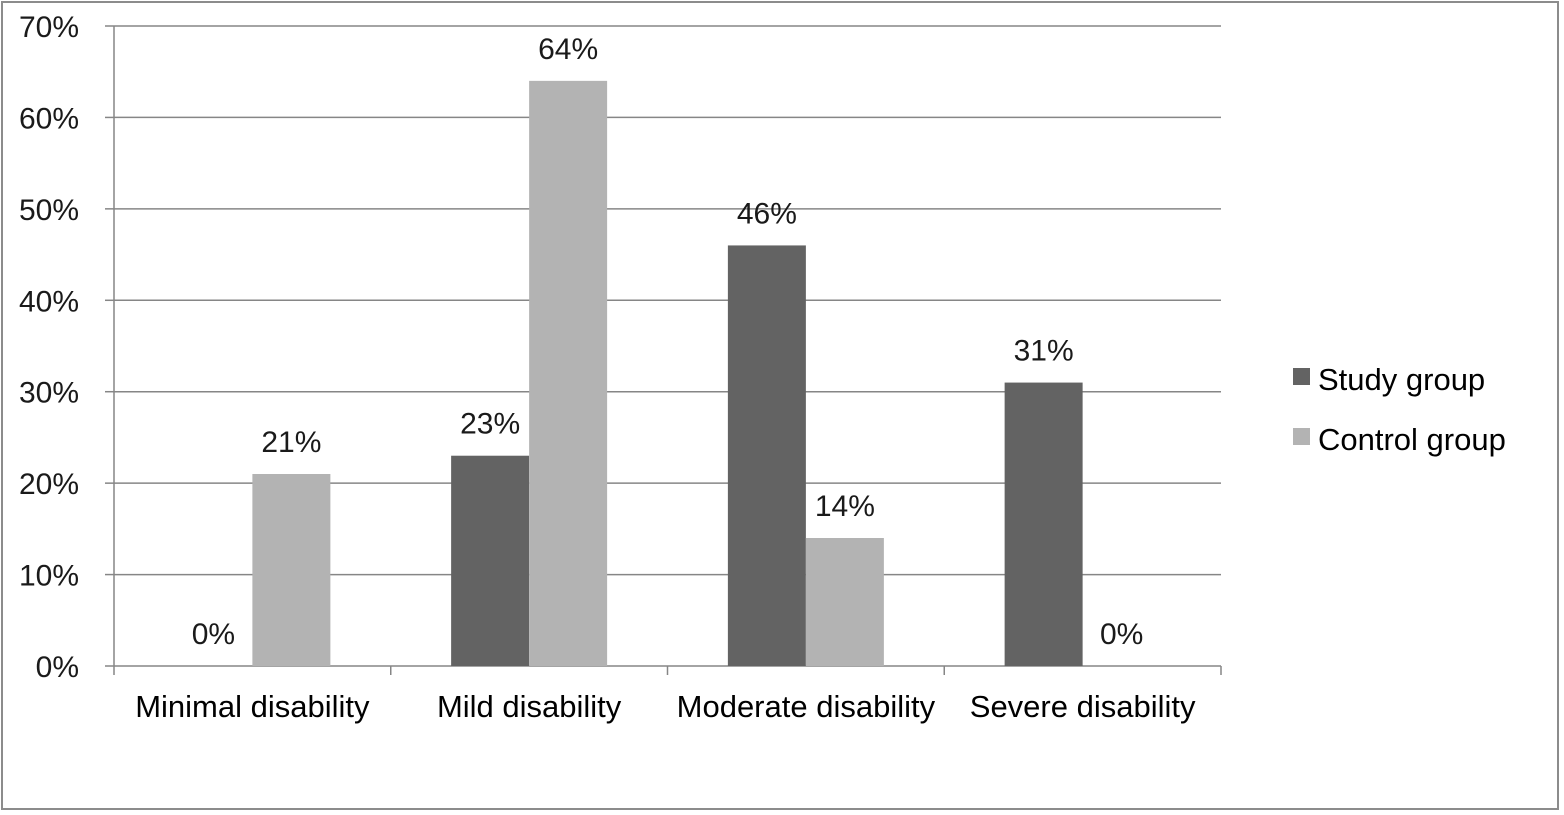 This screenshot has height=815, width=1564. What do you see at coordinates (1399, 409) in the screenshot?
I see `legend: Study group Control group` at bounding box center [1399, 409].